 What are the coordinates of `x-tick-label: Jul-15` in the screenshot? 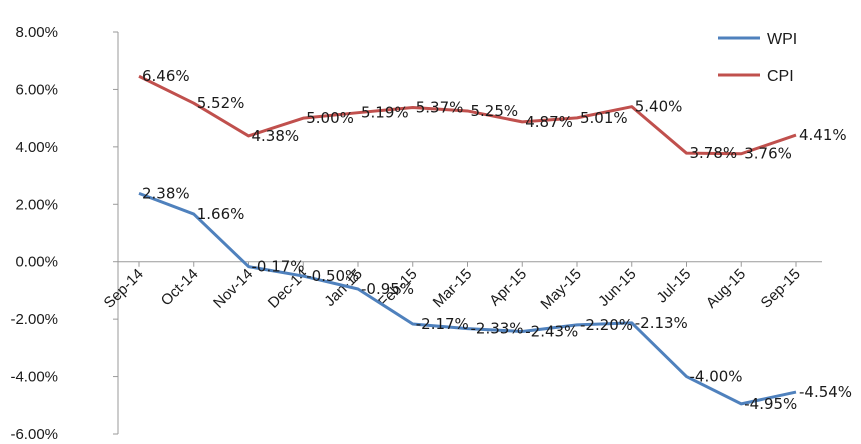 It's located at (673, 286).